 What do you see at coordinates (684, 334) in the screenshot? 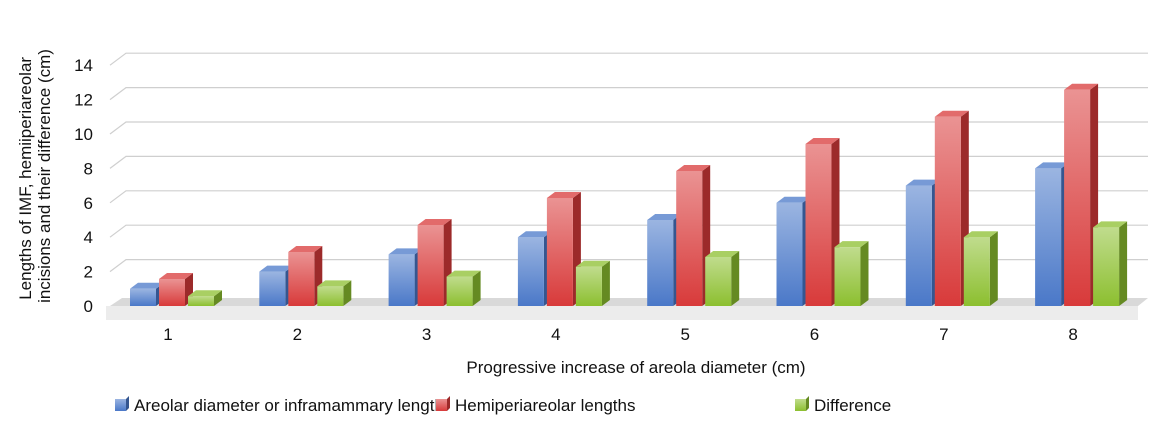
I see `x-tick-label: 5` at bounding box center [684, 334].